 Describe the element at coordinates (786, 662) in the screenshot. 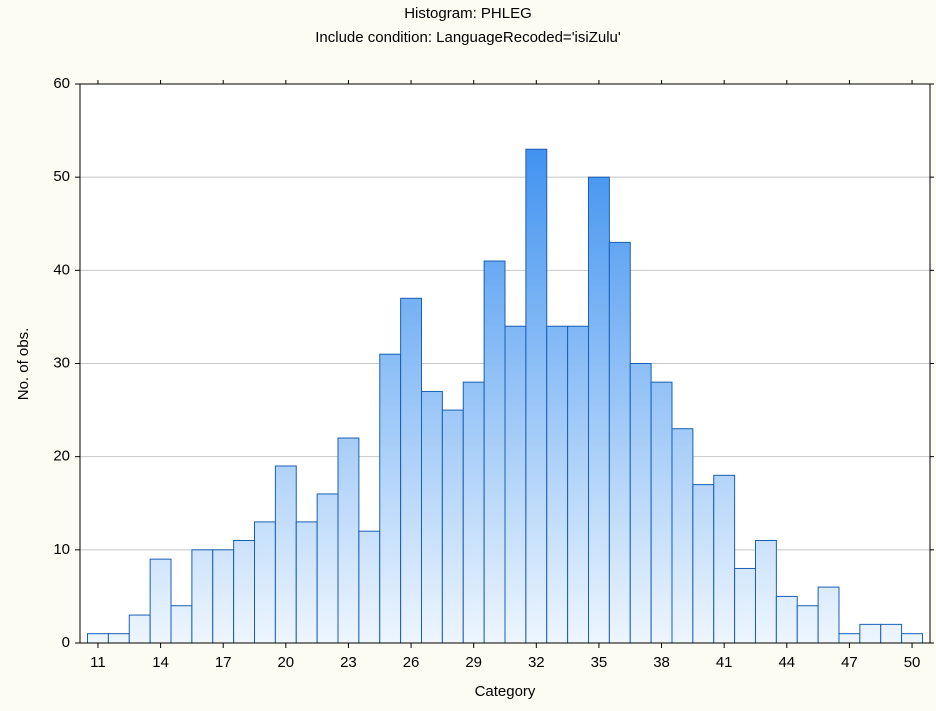

I see `x-tick-label: 44` at that location.